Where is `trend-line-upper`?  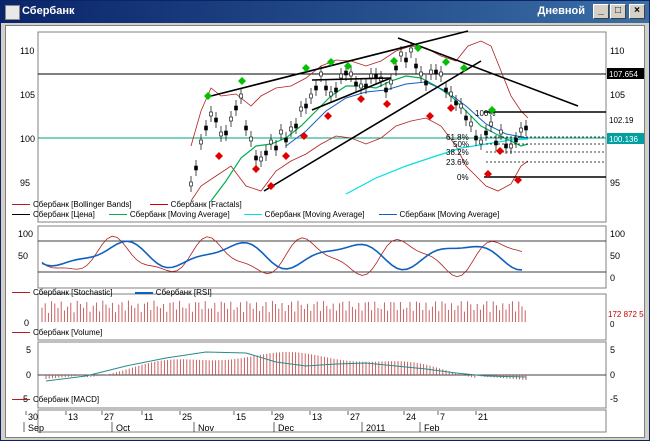
trend-line-upper is located at coordinates (339, 63).